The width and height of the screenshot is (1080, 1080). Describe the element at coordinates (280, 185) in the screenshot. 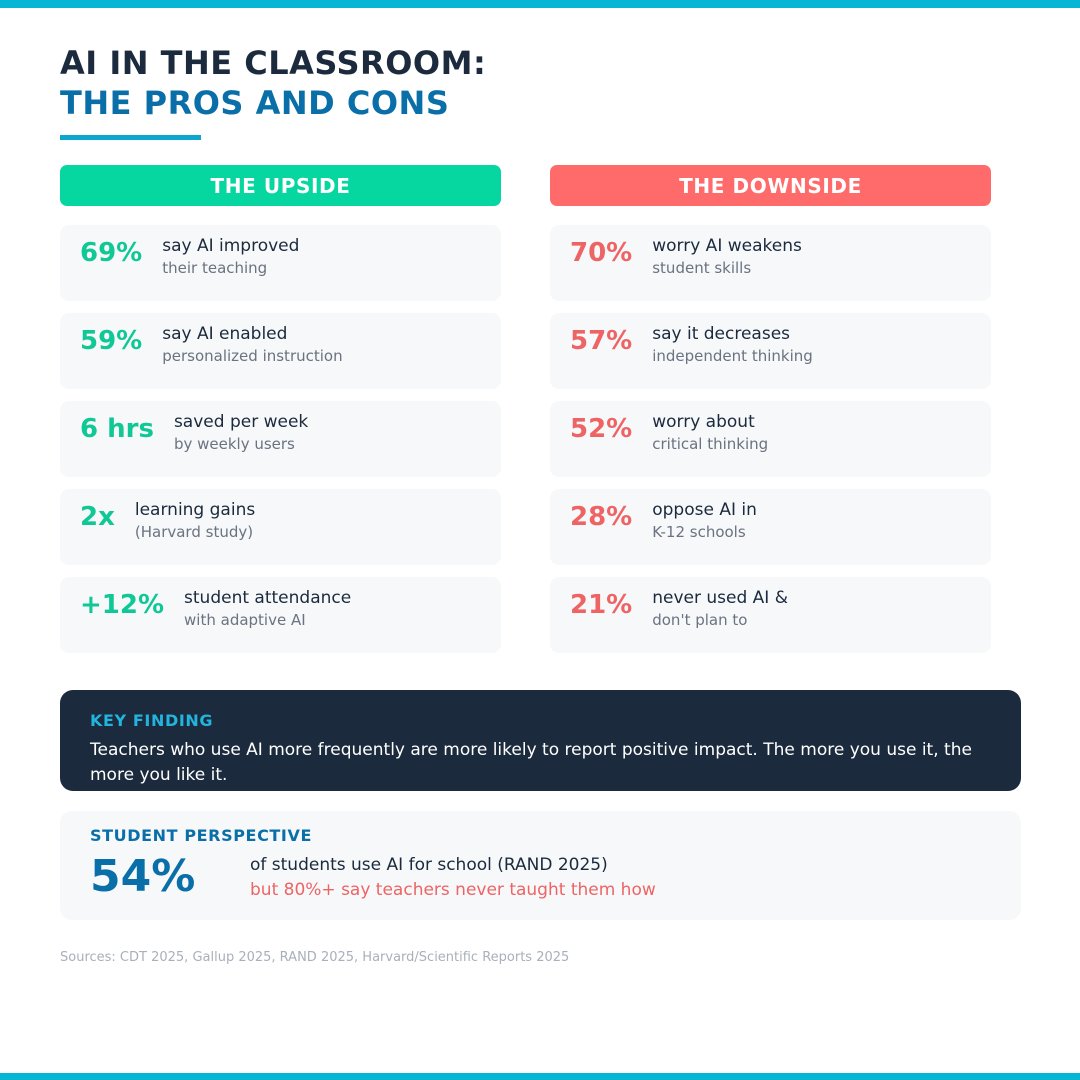

I see `upside-heading: THE UPSIDE` at that location.